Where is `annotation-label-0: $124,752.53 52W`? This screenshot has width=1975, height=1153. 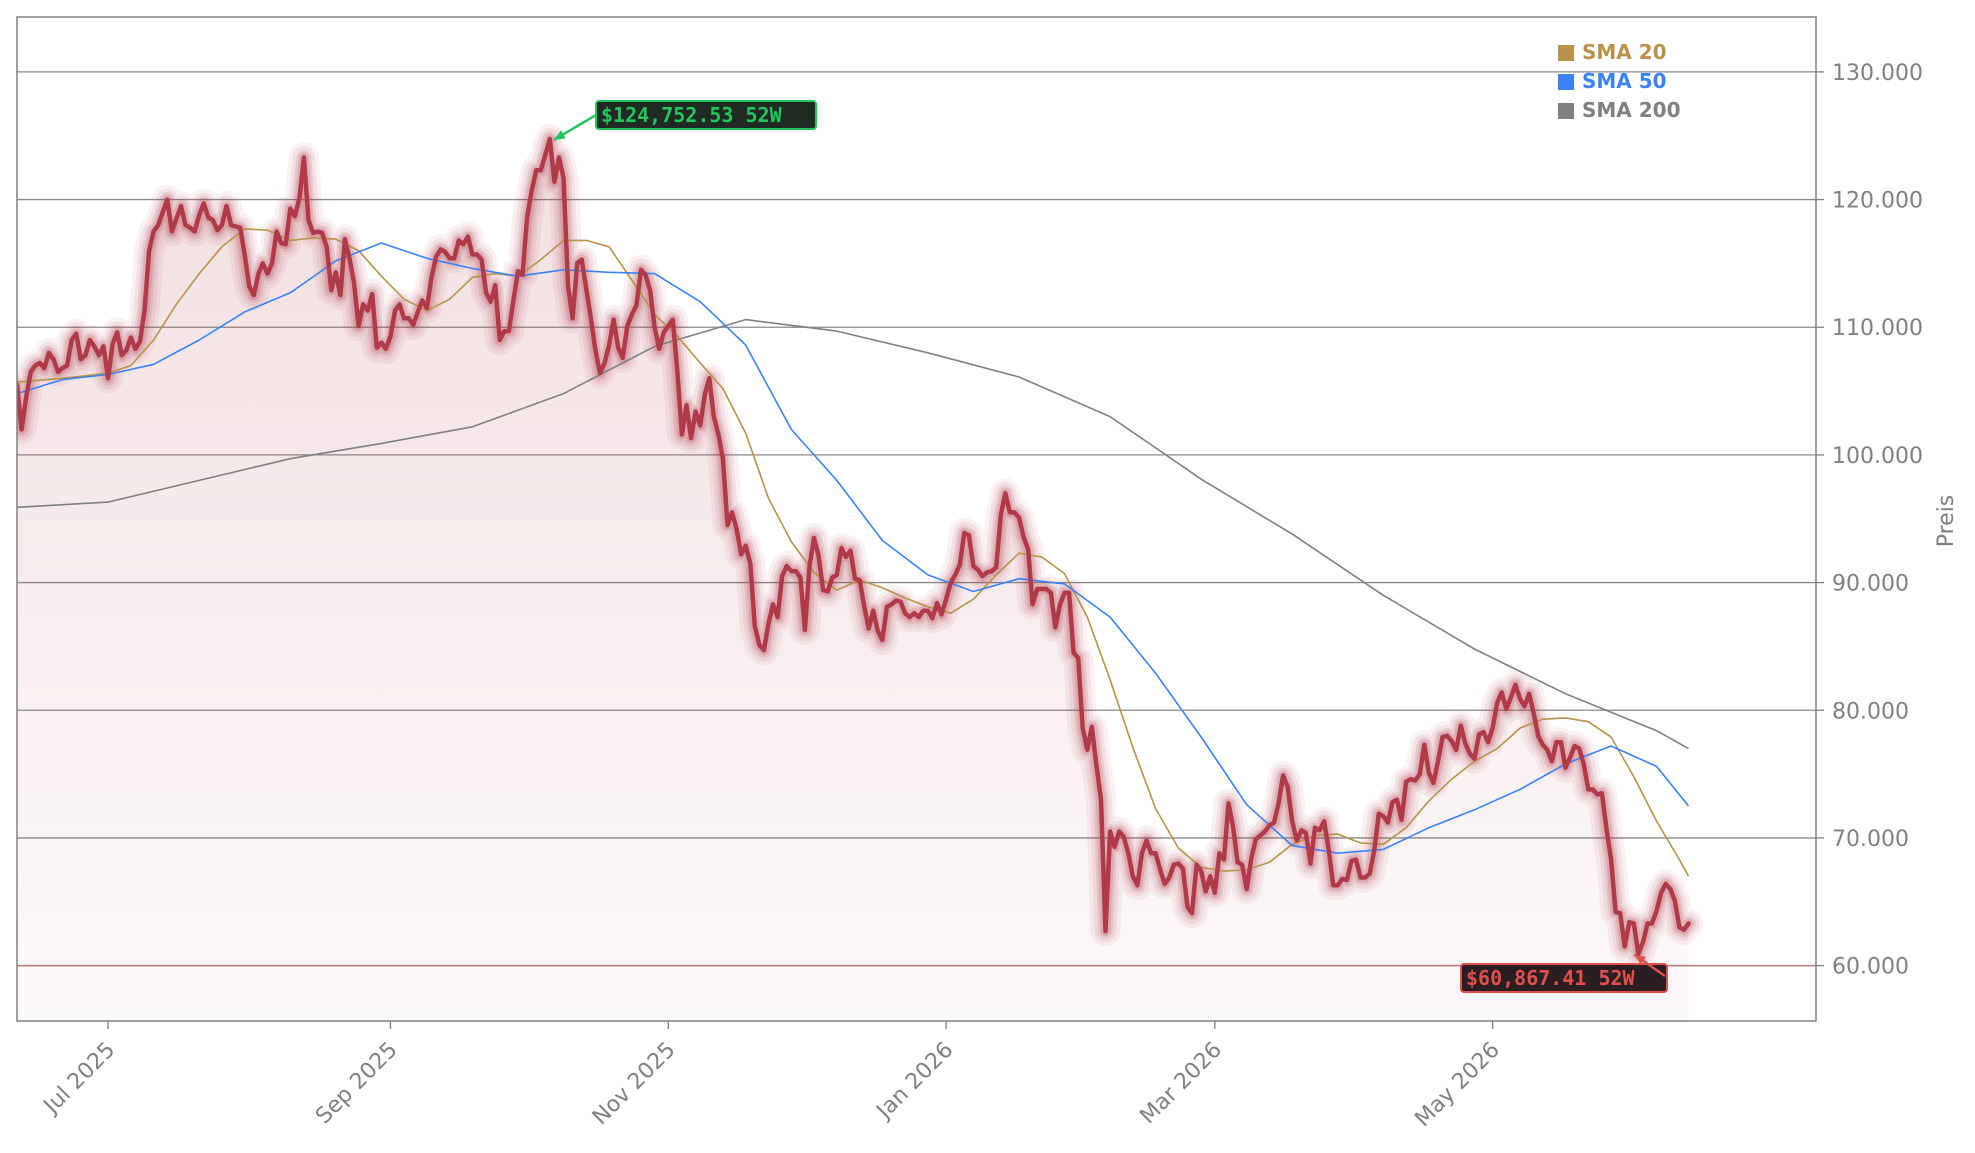 annotation-label-0: $124,752.53 52W is located at coordinates (692, 115).